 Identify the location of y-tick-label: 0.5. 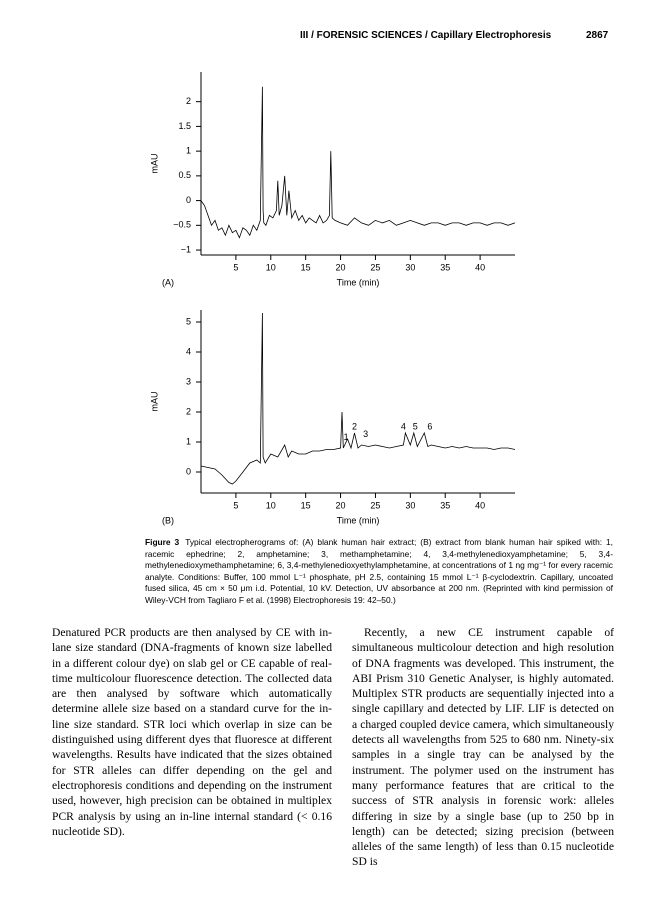
(184, 175).